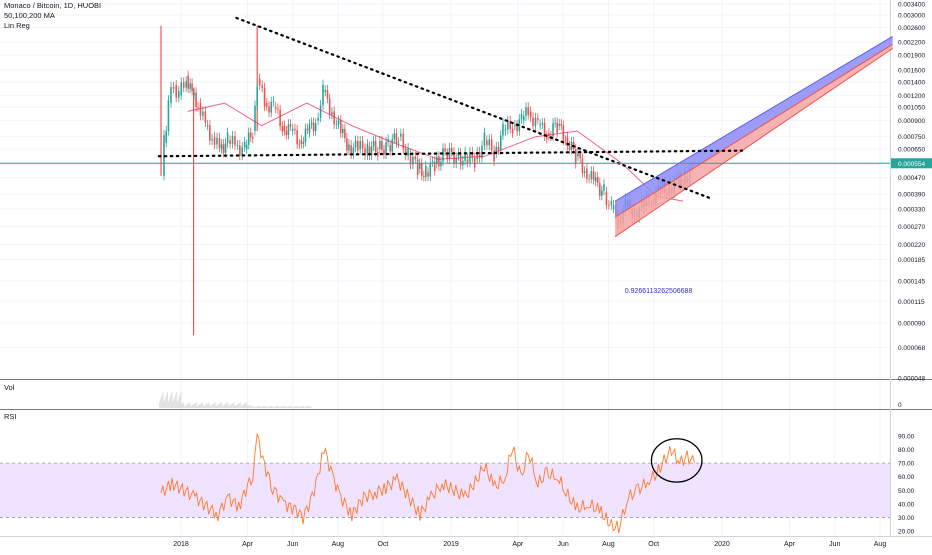 Image resolution: width=932 pixels, height=555 pixels. I want to click on linreg-indicator-label: Lin Reg, so click(17, 25).